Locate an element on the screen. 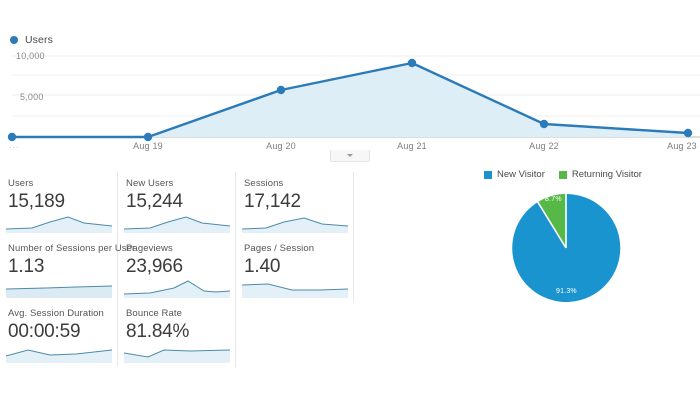  pie-slice-returning-visitor is located at coordinates (551, 221).